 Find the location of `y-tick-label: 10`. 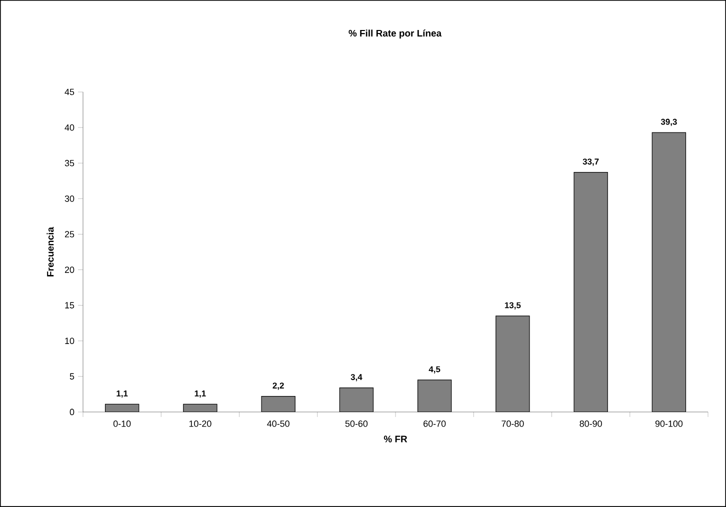

y-tick-label: 10 is located at coordinates (69, 341).